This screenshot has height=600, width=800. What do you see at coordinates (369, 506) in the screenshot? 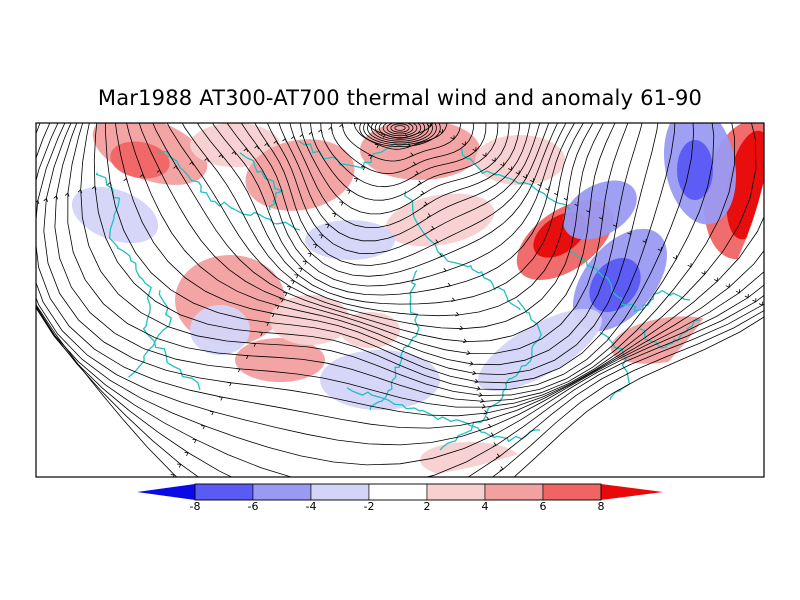
I see `colorbar-label: -2` at bounding box center [369, 506].